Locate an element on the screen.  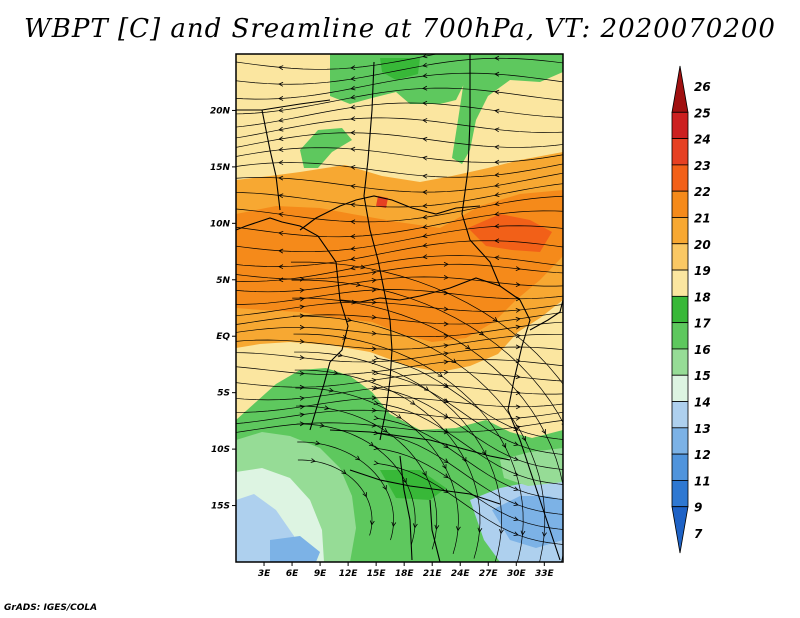
colorbar-label: 11 is located at coordinates (702, 481).